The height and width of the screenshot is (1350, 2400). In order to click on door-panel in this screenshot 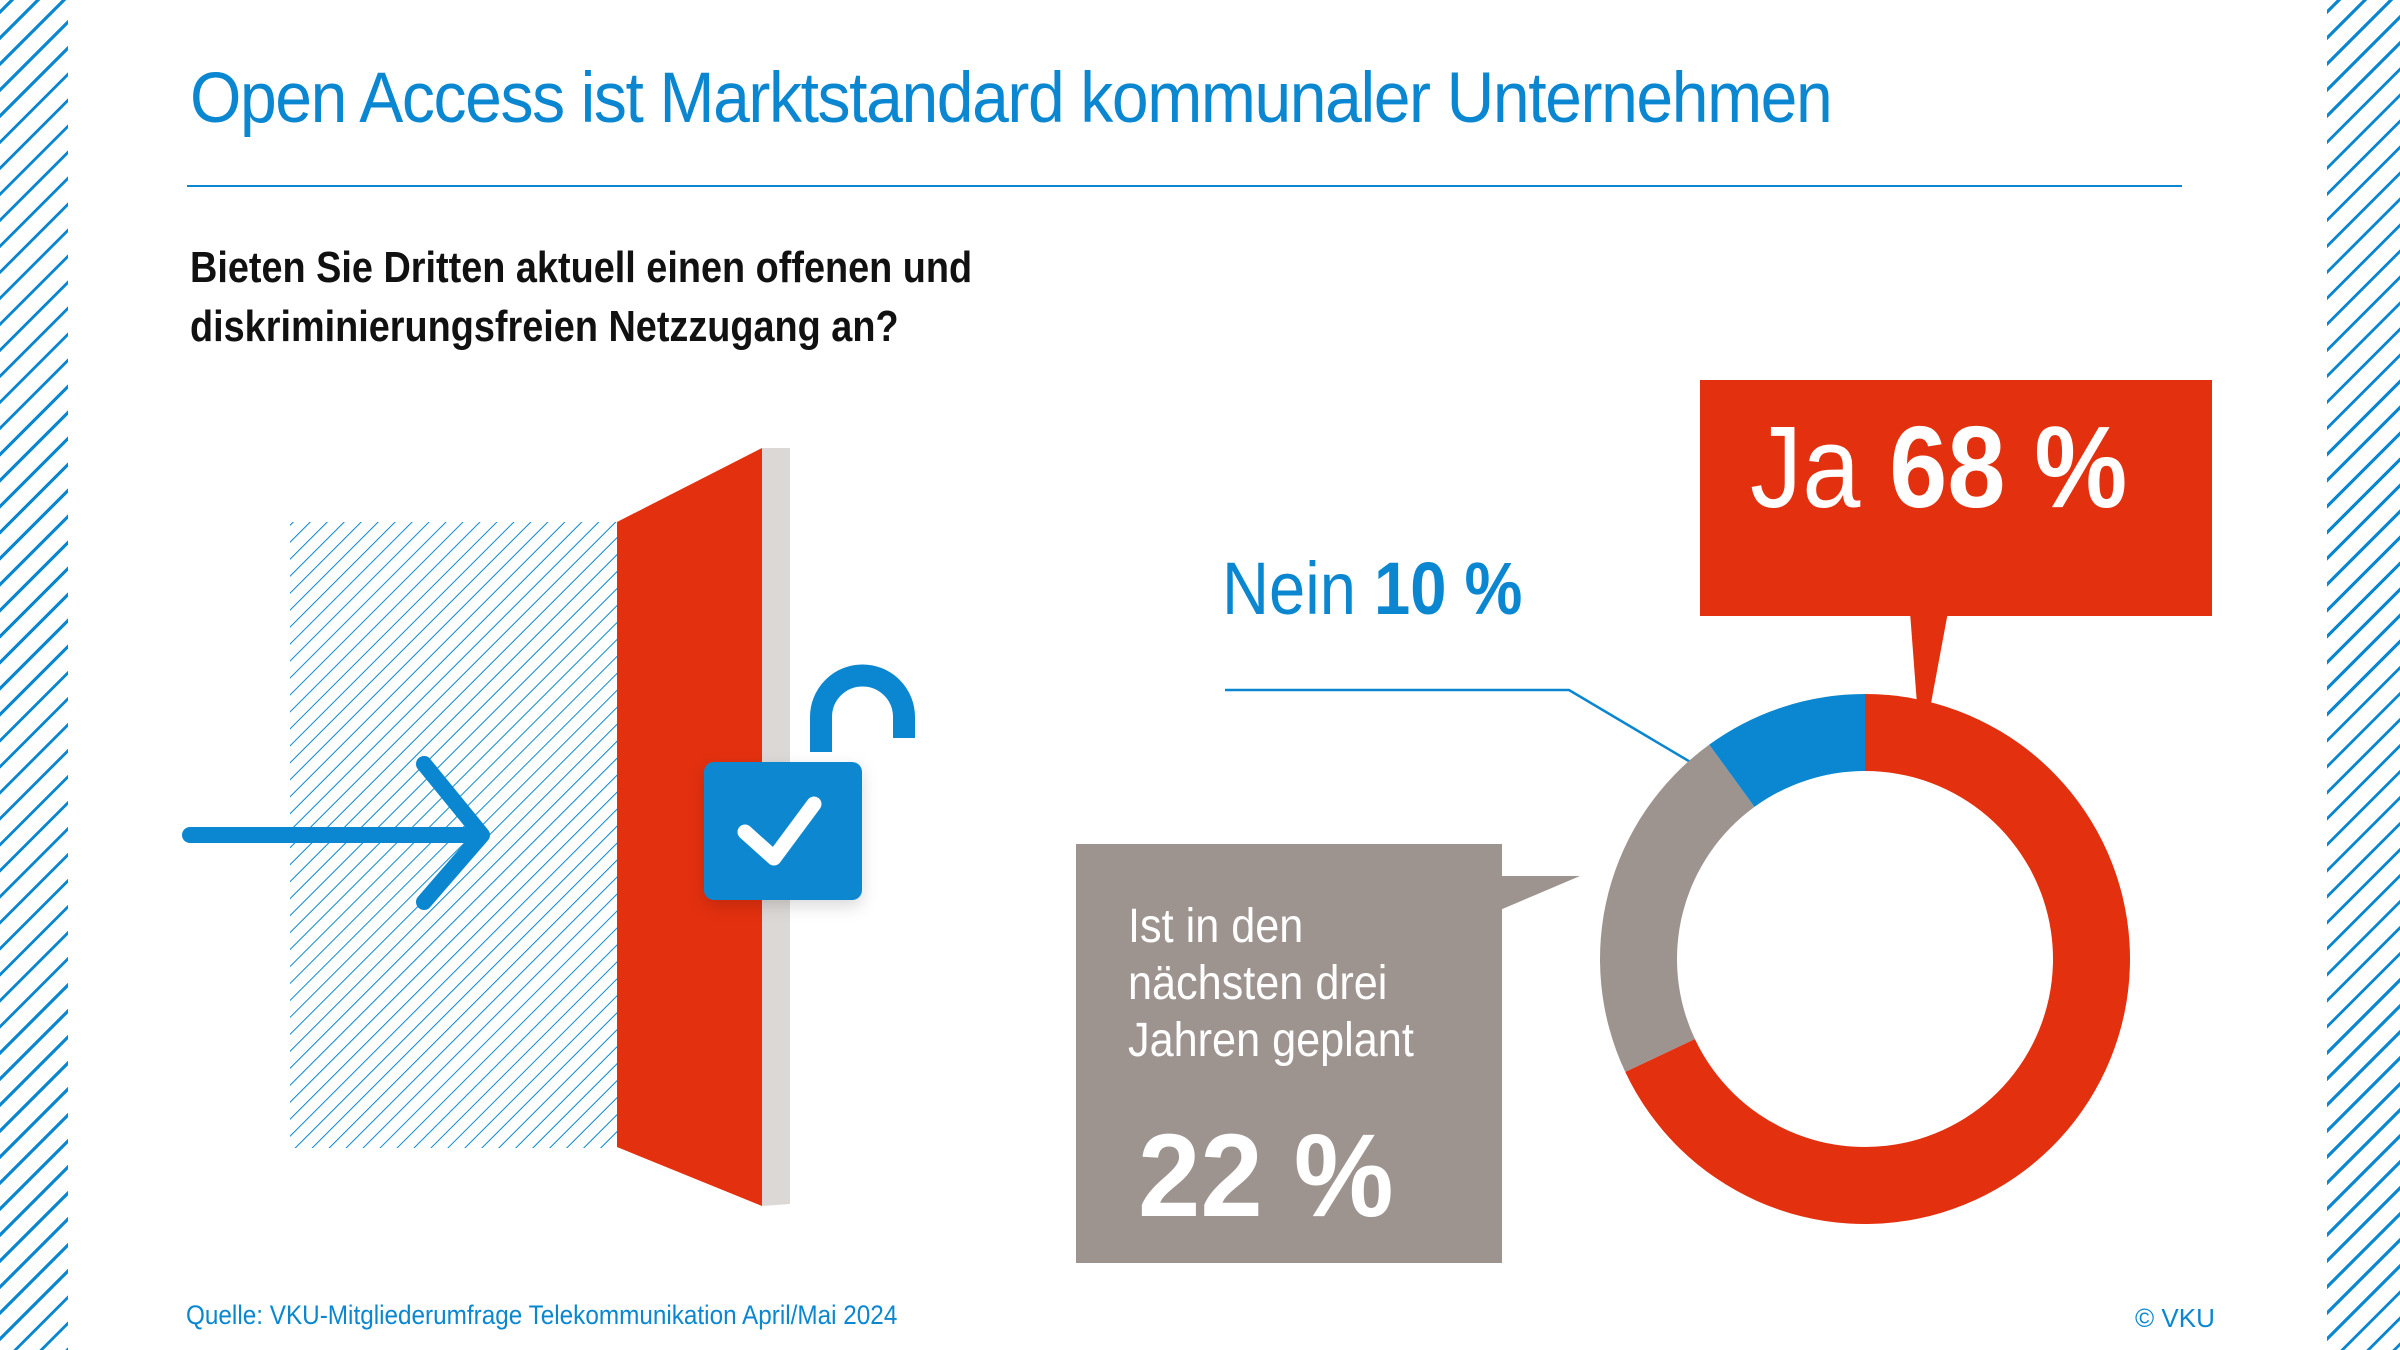, I will do `click(689, 827)`.